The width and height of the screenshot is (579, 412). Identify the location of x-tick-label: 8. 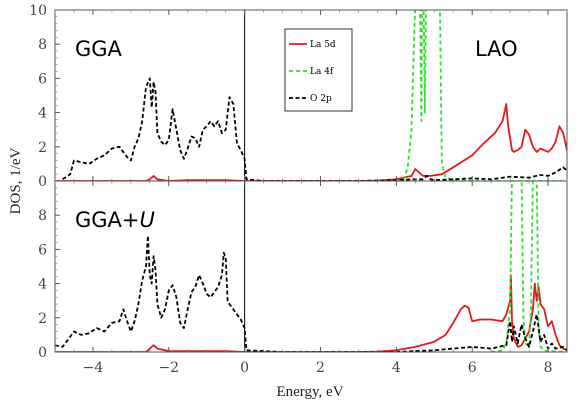
(548, 368).